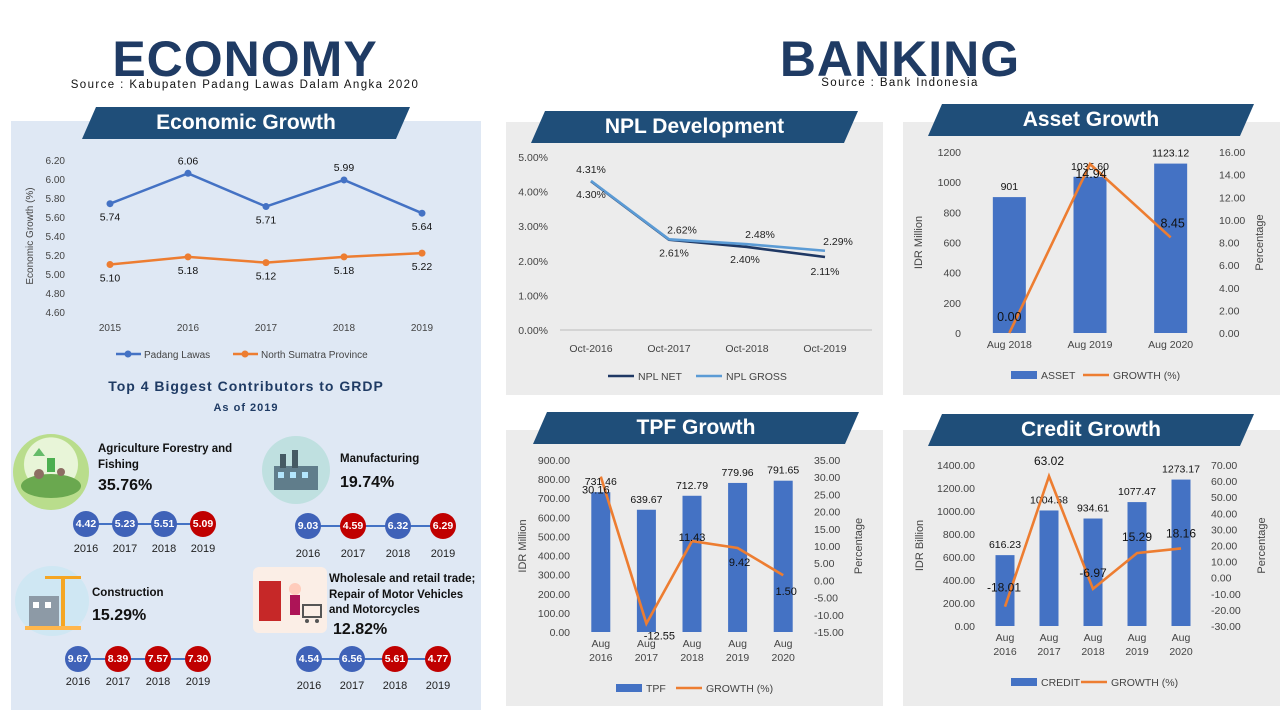 The height and width of the screenshot is (720, 1280). What do you see at coordinates (1004, 588) in the screenshot?
I see `growth-value-label: -18.01` at bounding box center [1004, 588].